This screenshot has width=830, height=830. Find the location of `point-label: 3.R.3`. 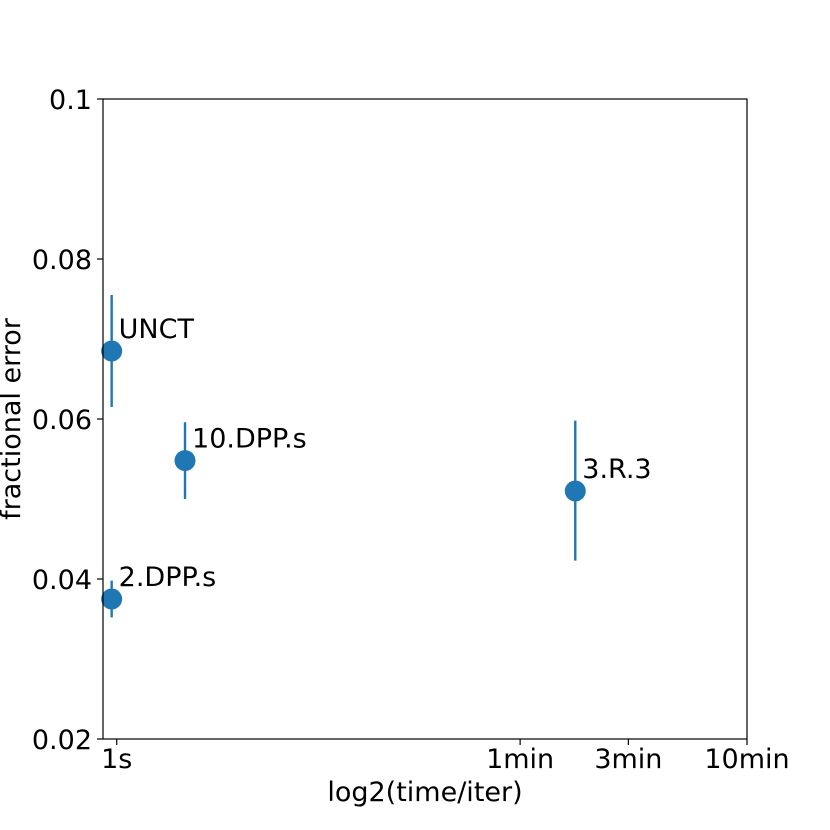

point-label: 3.R.3 is located at coordinates (616, 469).